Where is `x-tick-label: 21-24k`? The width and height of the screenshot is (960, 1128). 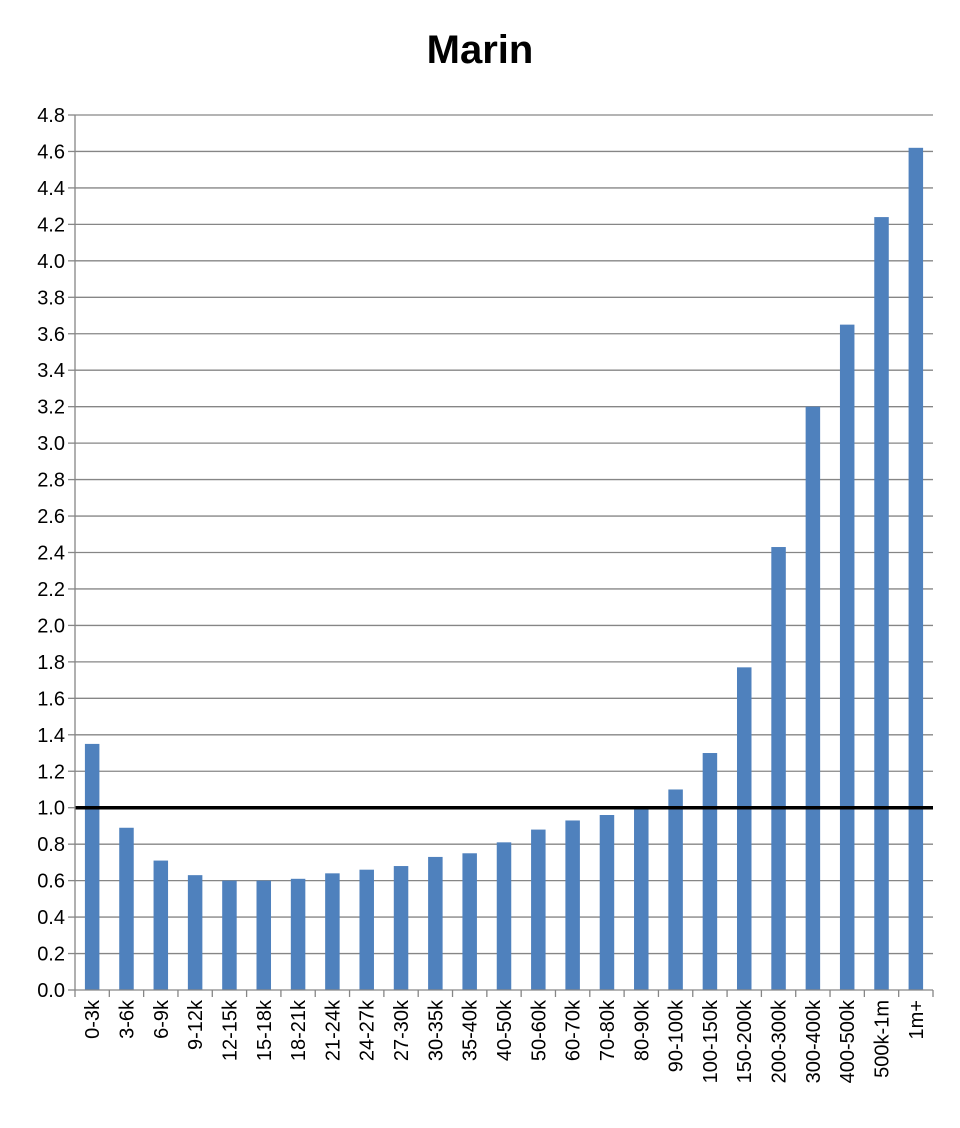 x-tick-label: 21-24k is located at coordinates (333, 1030).